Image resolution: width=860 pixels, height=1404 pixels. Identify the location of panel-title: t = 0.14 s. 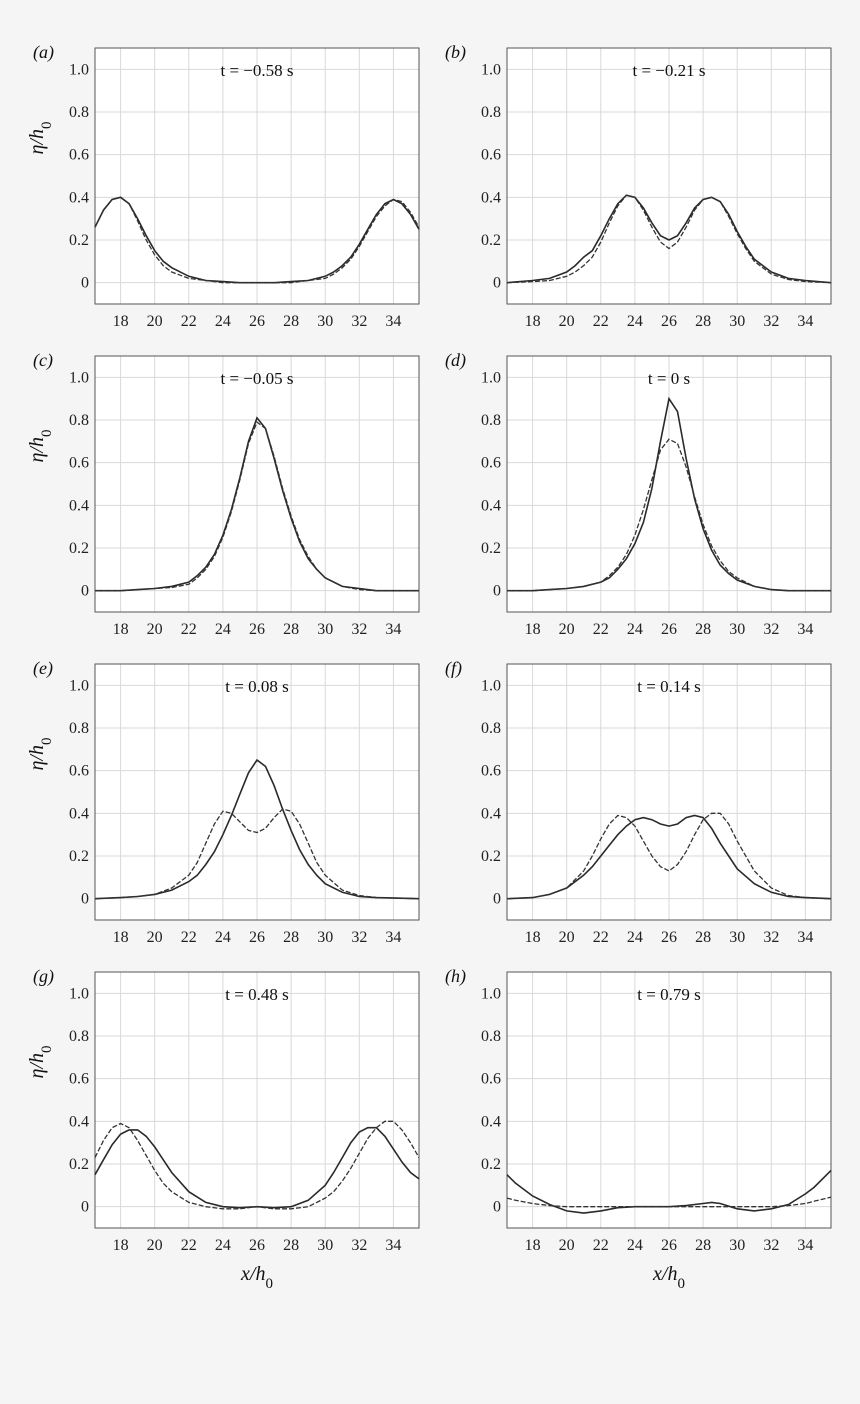
(668, 686).